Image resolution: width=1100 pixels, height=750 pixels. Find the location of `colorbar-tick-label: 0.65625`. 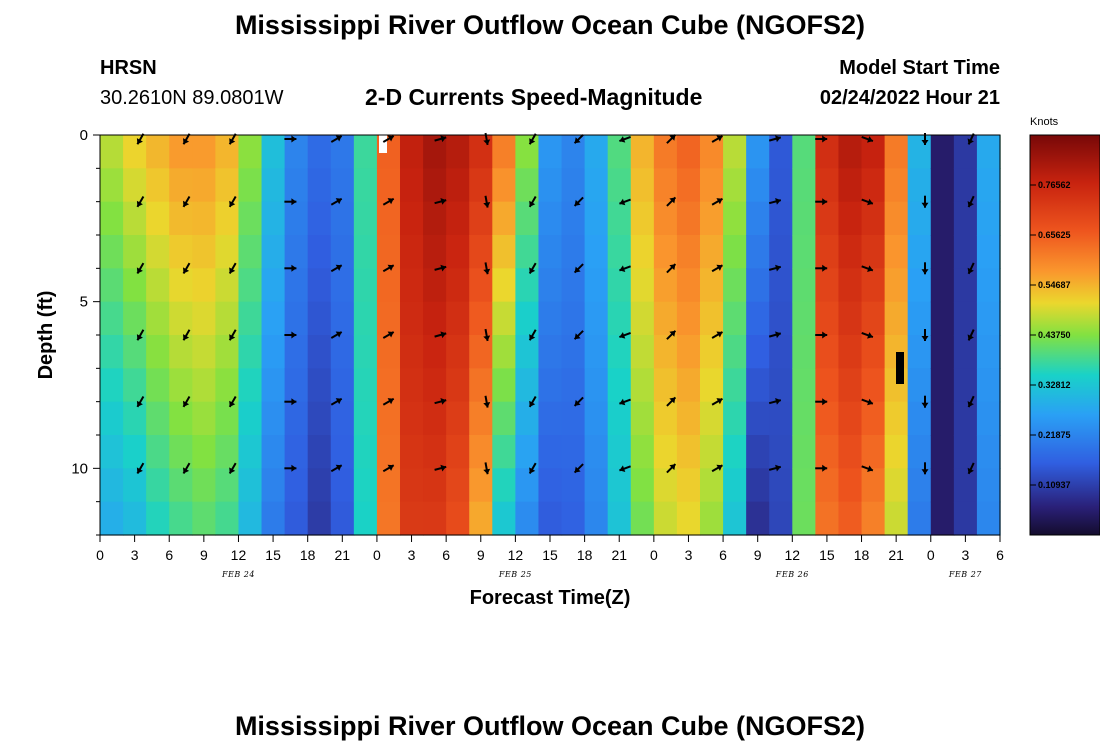

colorbar-tick-label: 0.65625 is located at coordinates (1054, 235).